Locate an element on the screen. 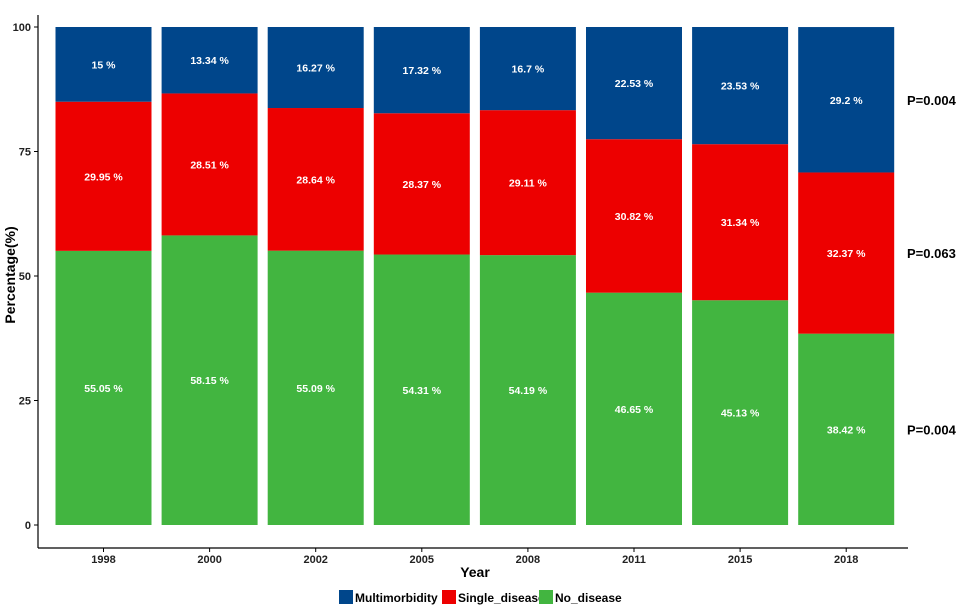 Image resolution: width=957 pixels, height=606 pixels. bar-segment-multimorbidity-1998 is located at coordinates (103, 64).